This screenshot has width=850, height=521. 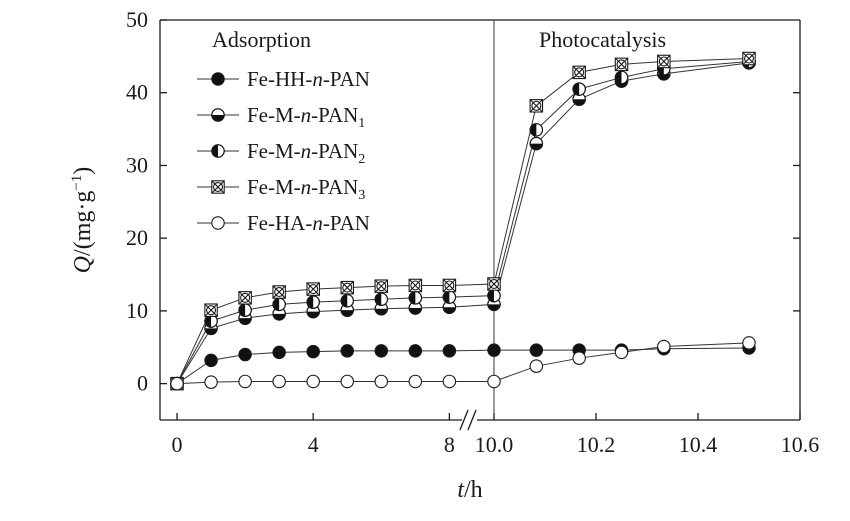 I want to click on y-tick-label: 40, so click(x=137, y=92).